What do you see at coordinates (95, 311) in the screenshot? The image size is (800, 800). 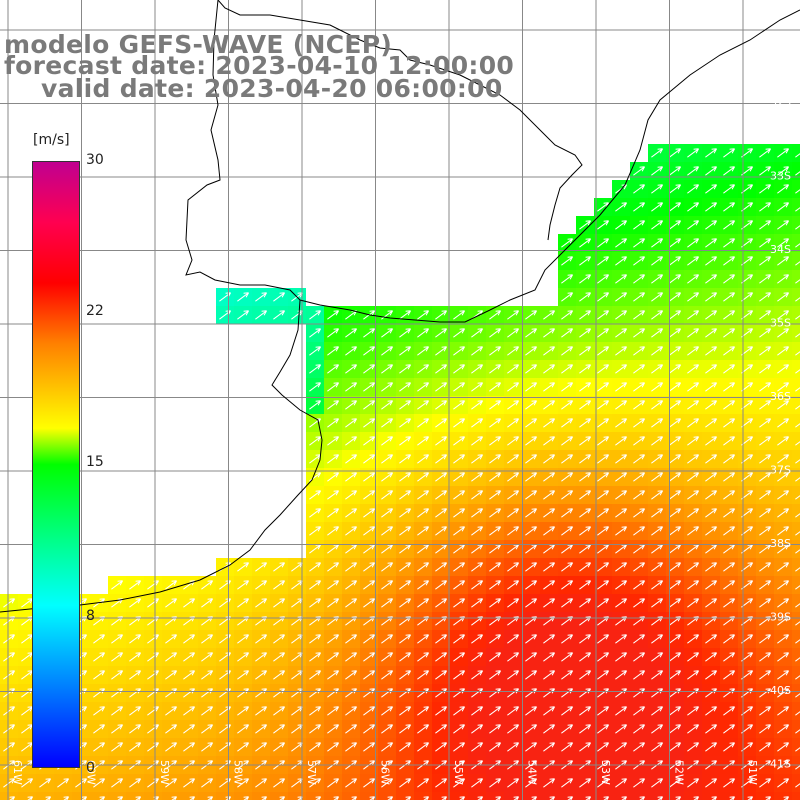 I see `colorbar-tick-22: 22` at bounding box center [95, 311].